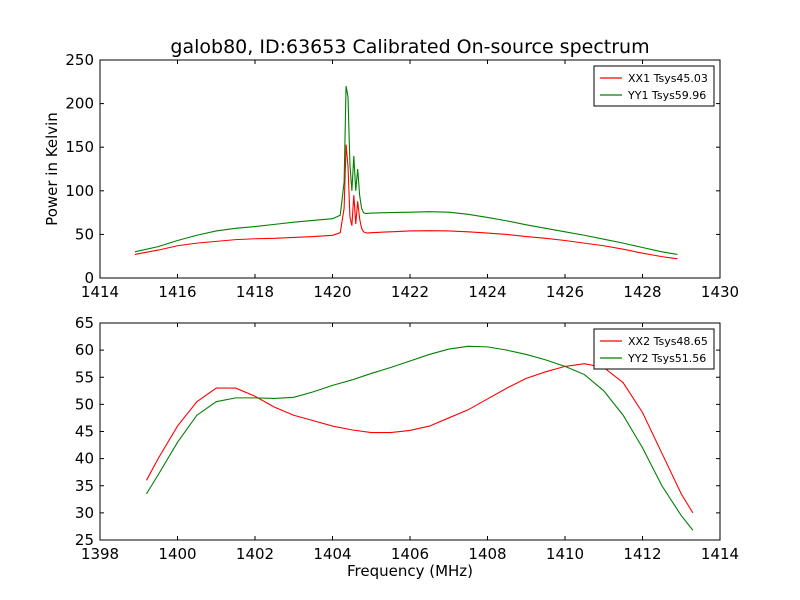 The height and width of the screenshot is (600, 800). I want to click on x-tick-label: 1406, so click(410, 554).